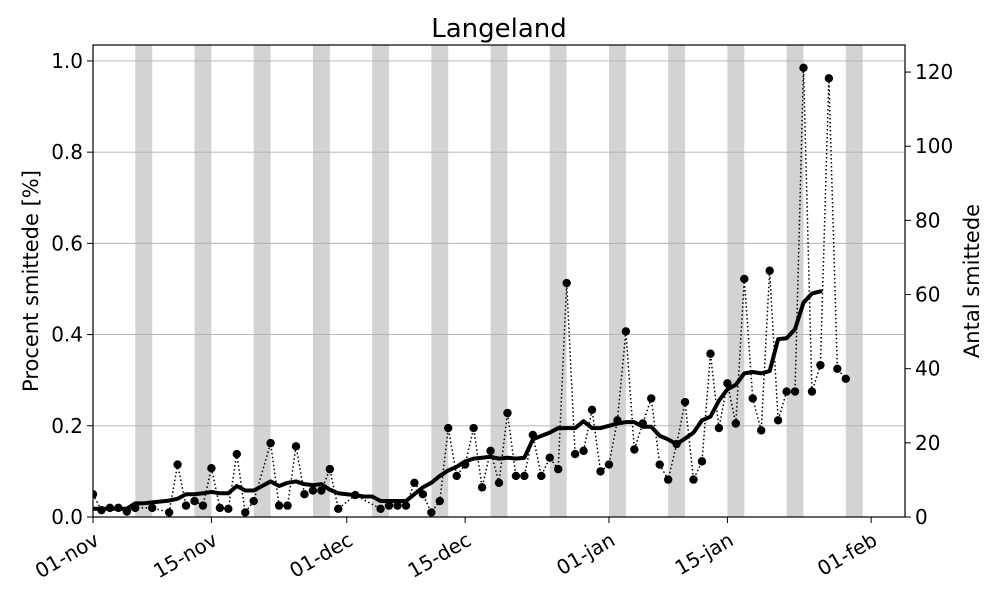 This screenshot has height=604, width=1000. What do you see at coordinates (927, 295) in the screenshot?
I see `y-tick-label-right: 60` at bounding box center [927, 295].